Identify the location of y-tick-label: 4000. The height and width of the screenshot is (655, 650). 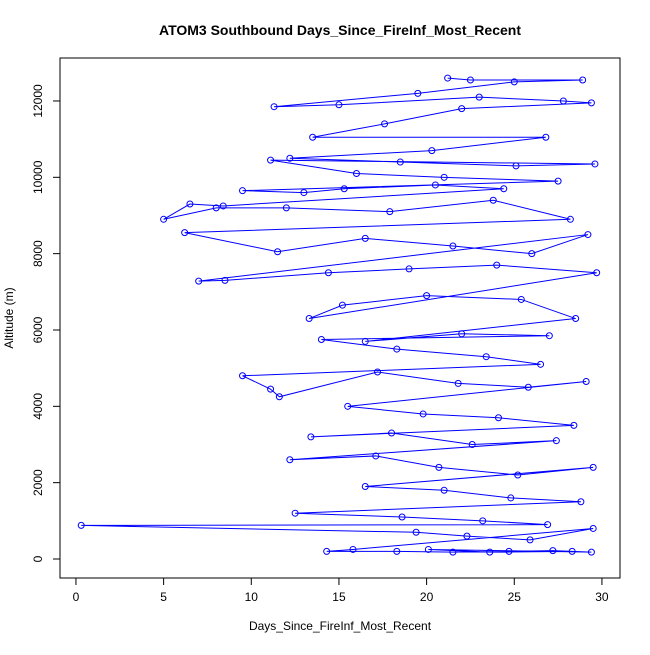
(38, 406).